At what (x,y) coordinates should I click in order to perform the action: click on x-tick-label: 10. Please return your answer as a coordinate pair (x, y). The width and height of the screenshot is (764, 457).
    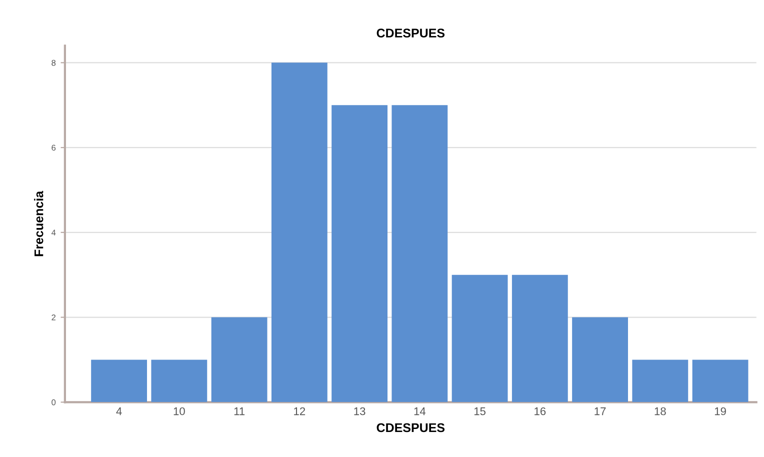
    Looking at the image, I should click on (179, 411).